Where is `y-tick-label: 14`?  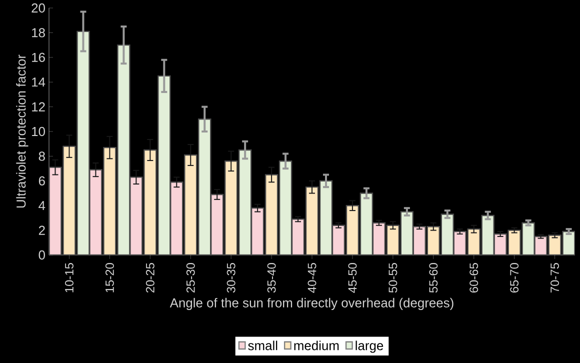
y-tick-label: 14 is located at coordinates (39, 82).